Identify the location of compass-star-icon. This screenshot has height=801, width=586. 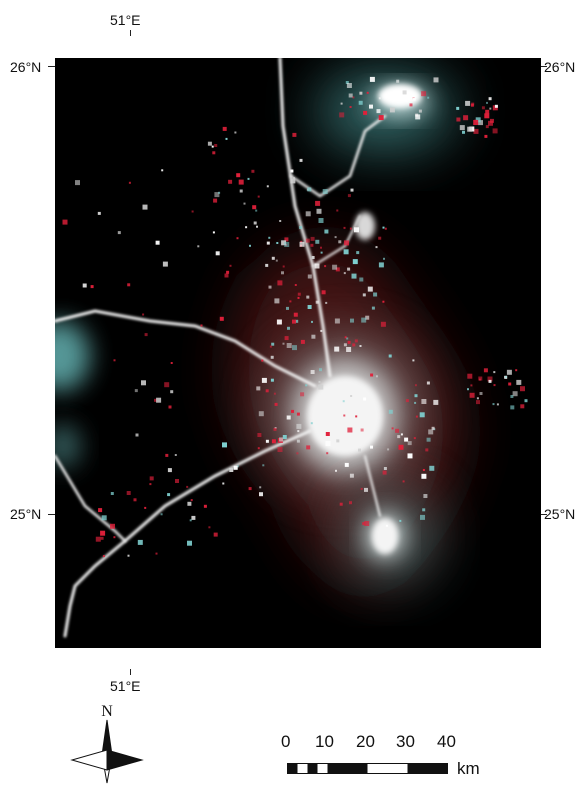
(107, 751).